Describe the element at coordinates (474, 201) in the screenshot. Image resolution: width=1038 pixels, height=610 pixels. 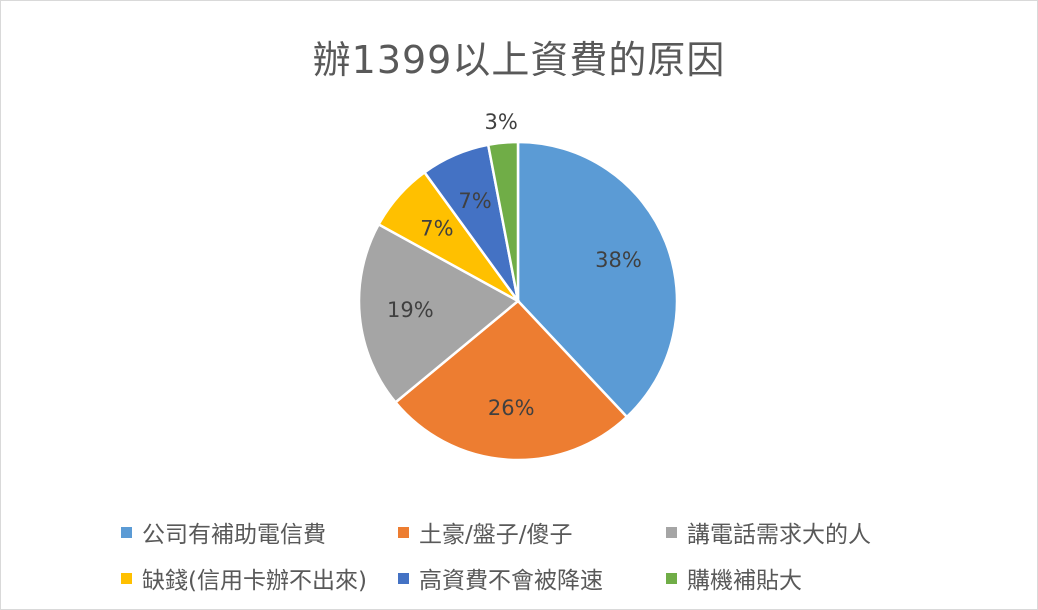
I see `pie-data-label-4: 7%` at that location.